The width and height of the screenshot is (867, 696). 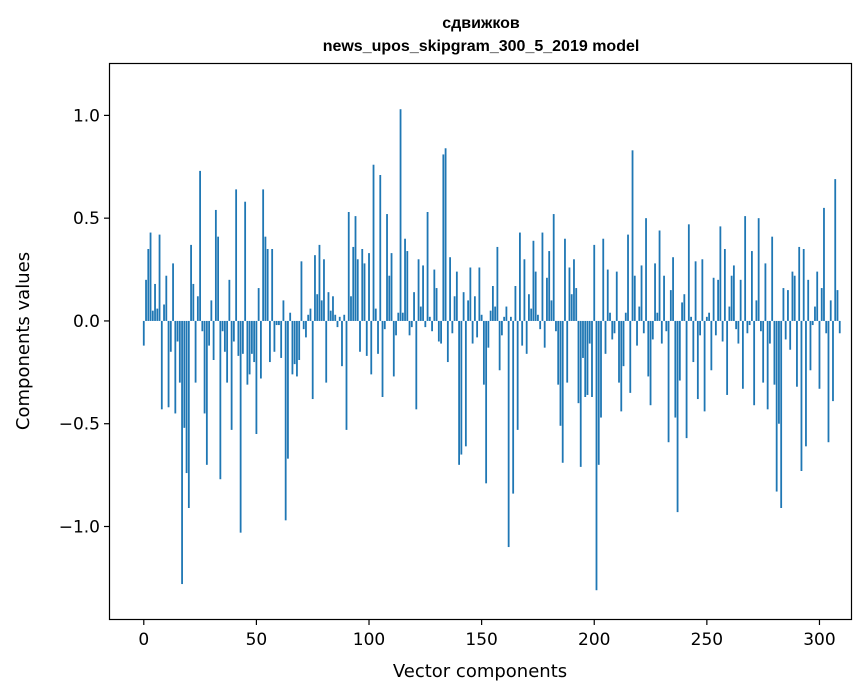 I want to click on x-tick-label-200: 200, so click(x=594, y=640).